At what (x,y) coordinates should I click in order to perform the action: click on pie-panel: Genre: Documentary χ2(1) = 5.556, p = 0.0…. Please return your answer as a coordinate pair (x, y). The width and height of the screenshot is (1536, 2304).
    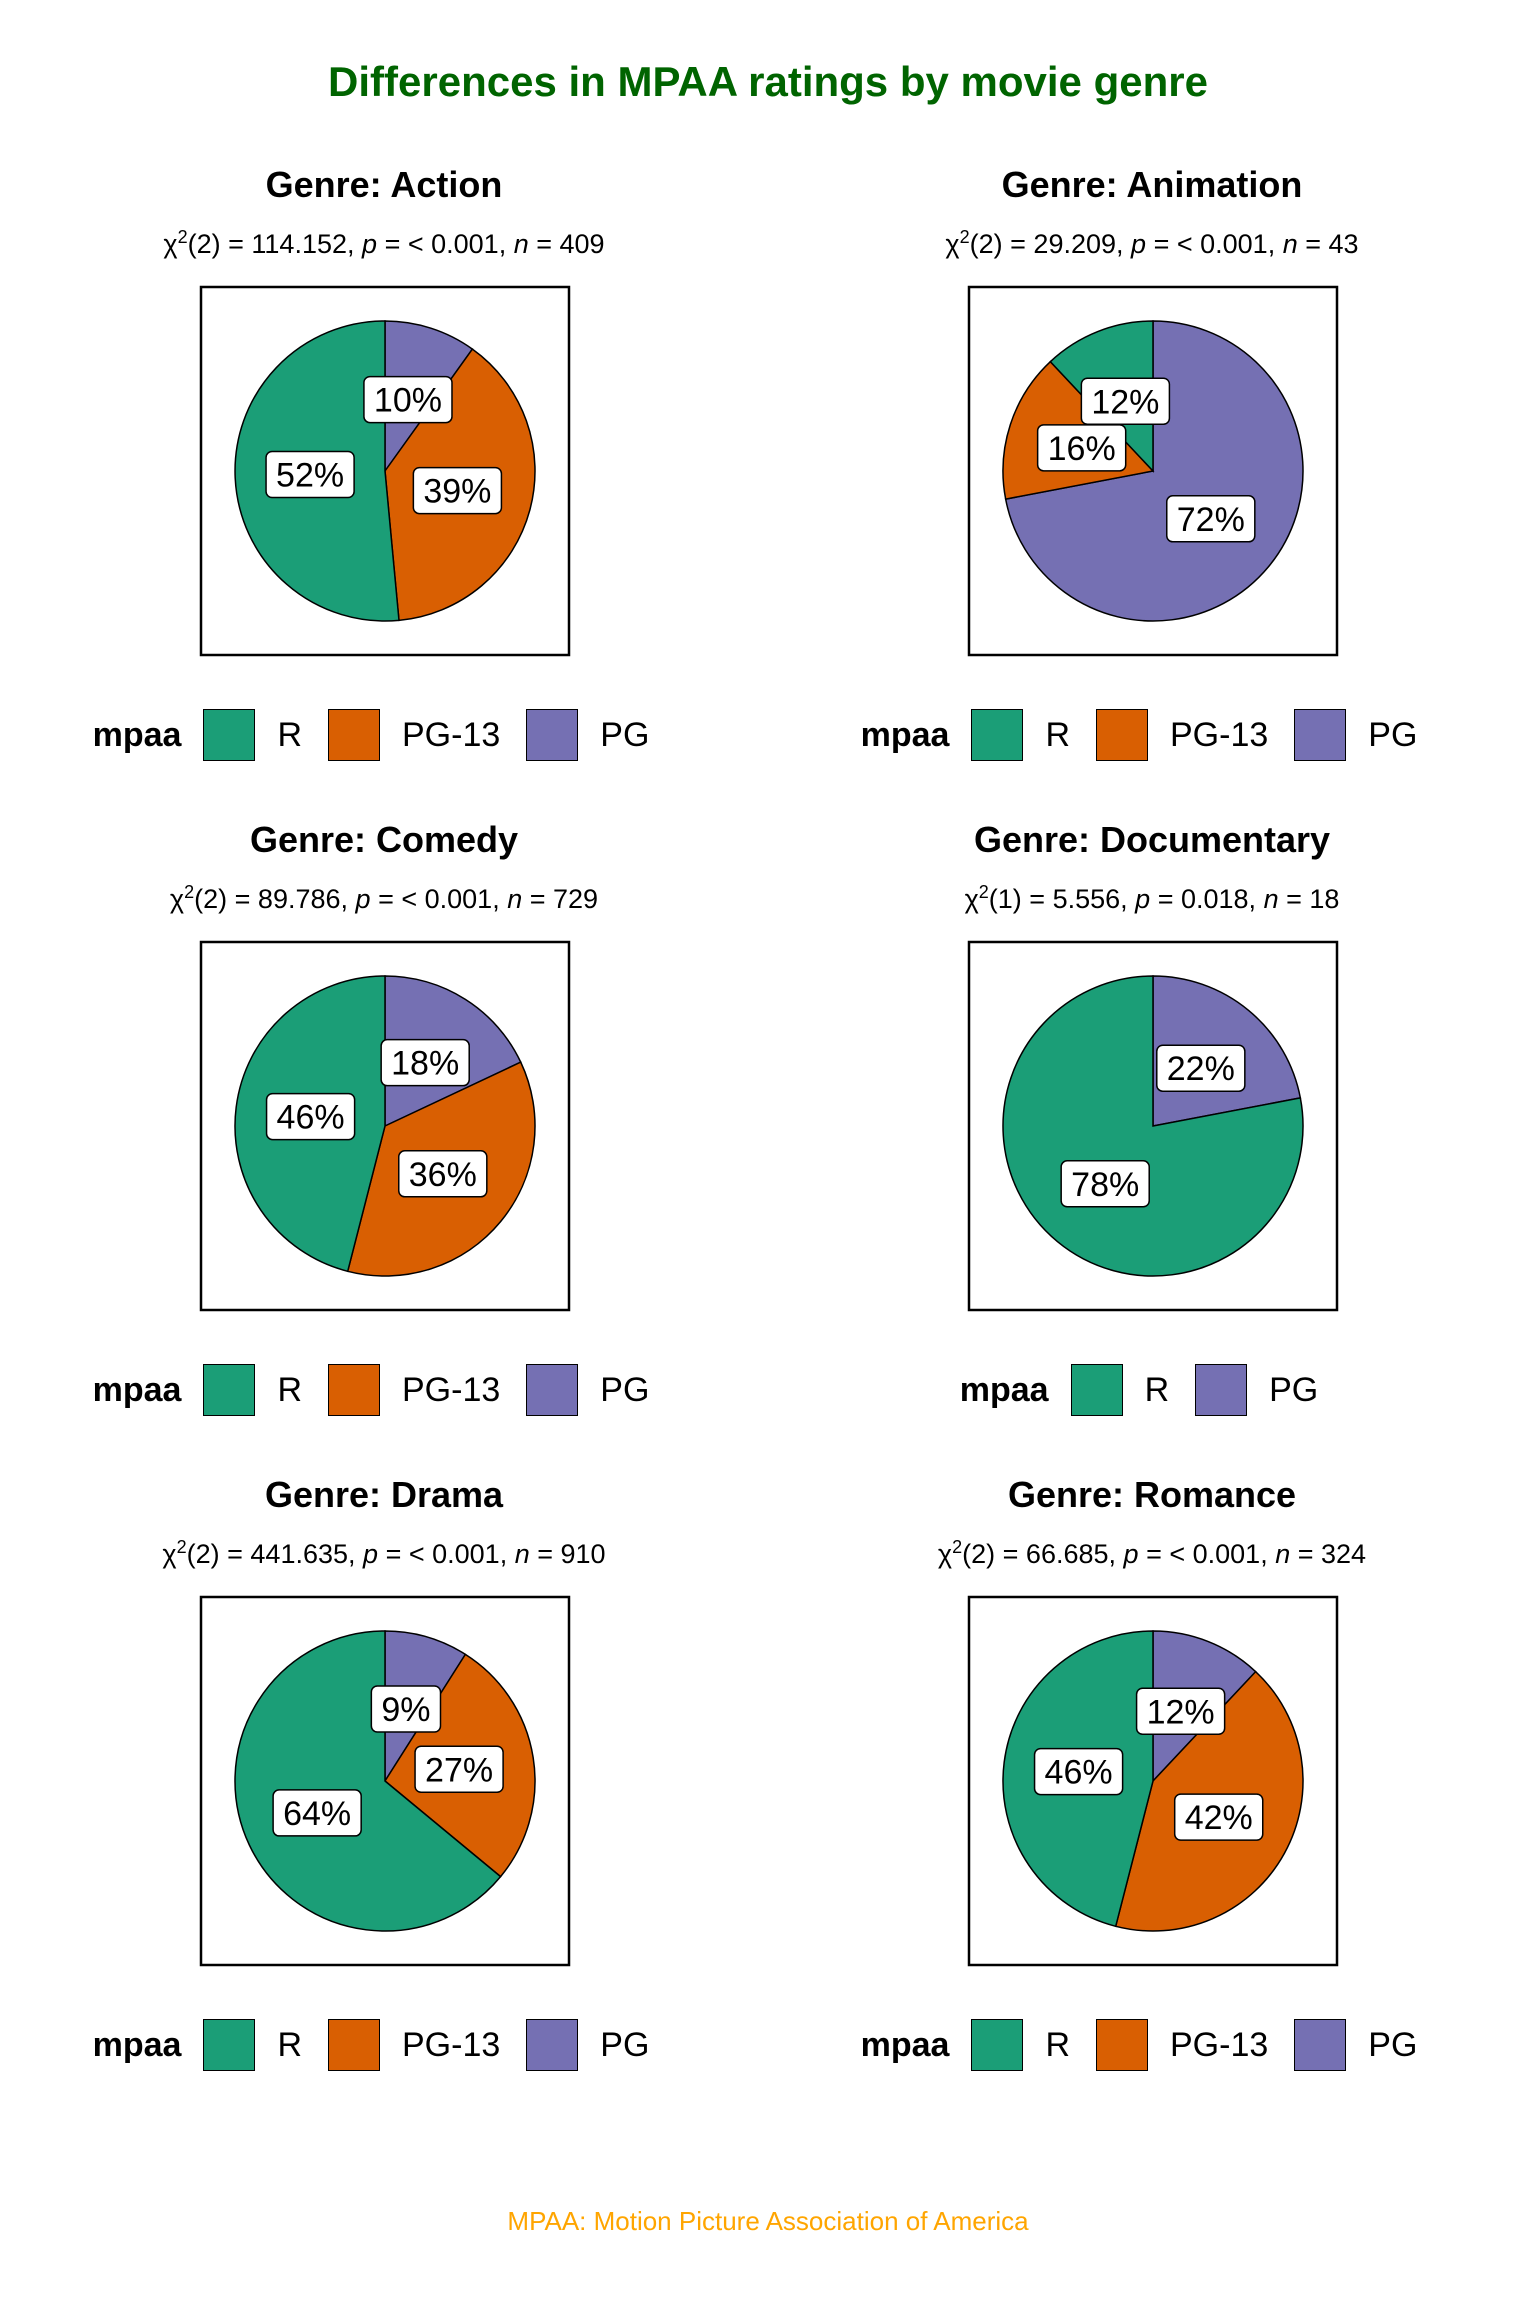
    Looking at the image, I should click on (1152, 1150).